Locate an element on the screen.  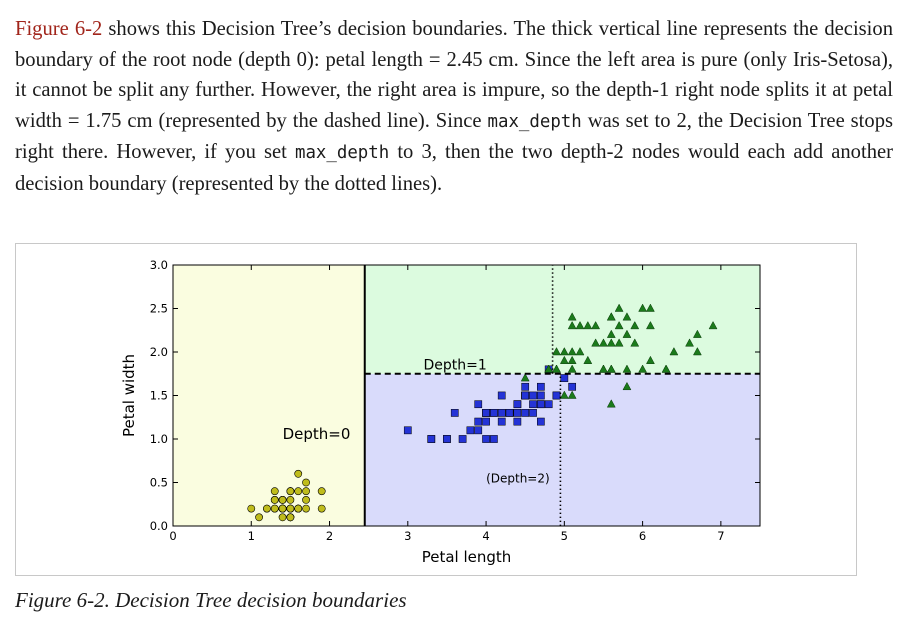
annotation-0: Depth=0 is located at coordinates (317, 434).